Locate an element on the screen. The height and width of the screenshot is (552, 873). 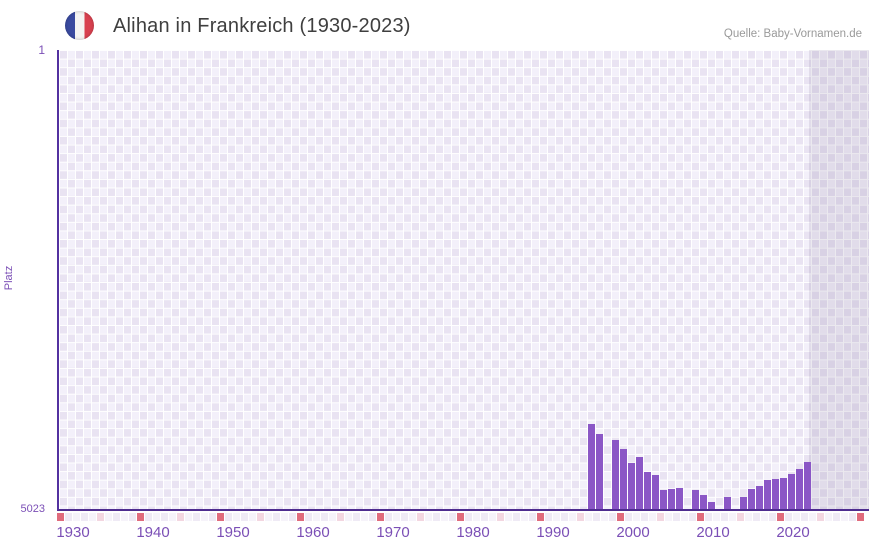
strip-cell-1947 is located at coordinates (204, 517).